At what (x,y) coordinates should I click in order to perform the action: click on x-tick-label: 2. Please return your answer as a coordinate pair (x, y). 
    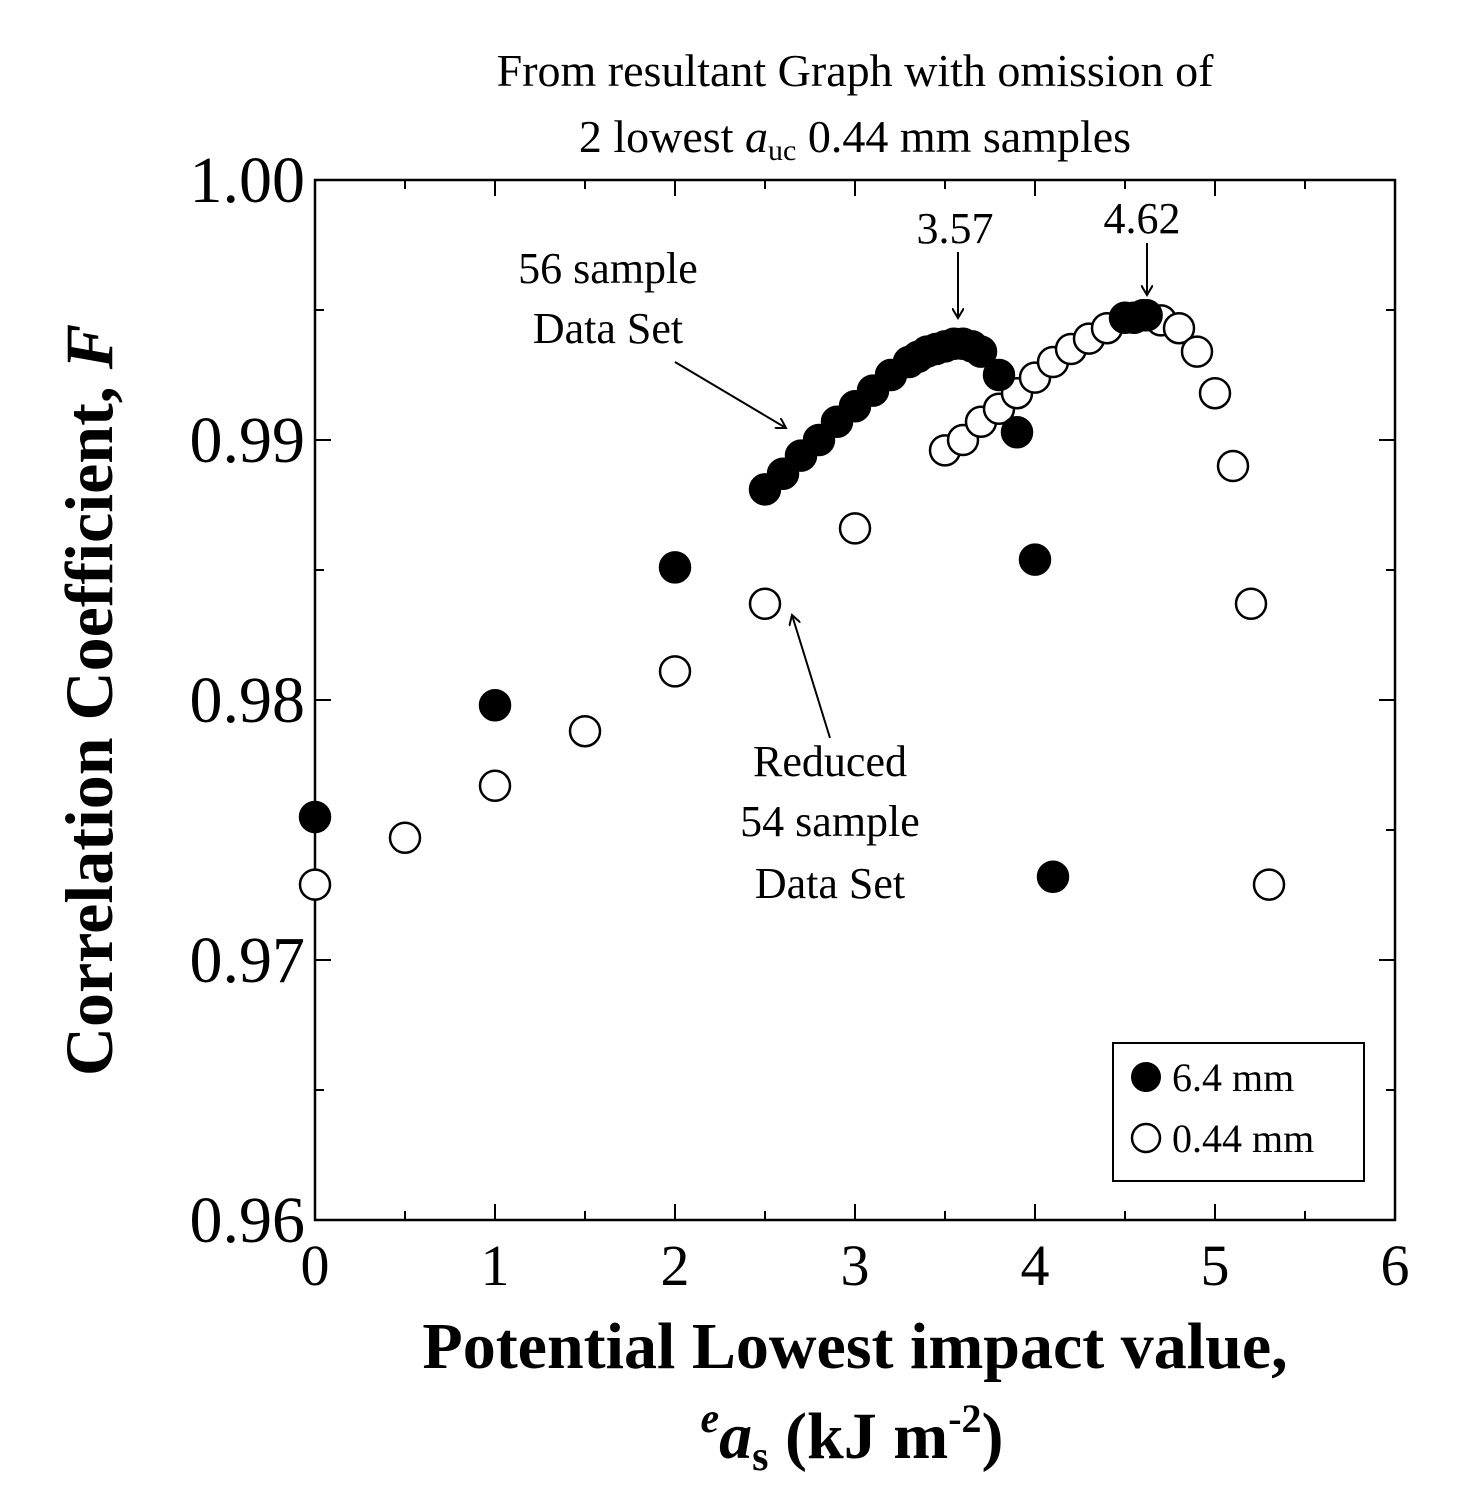
    Looking at the image, I should click on (675, 1265).